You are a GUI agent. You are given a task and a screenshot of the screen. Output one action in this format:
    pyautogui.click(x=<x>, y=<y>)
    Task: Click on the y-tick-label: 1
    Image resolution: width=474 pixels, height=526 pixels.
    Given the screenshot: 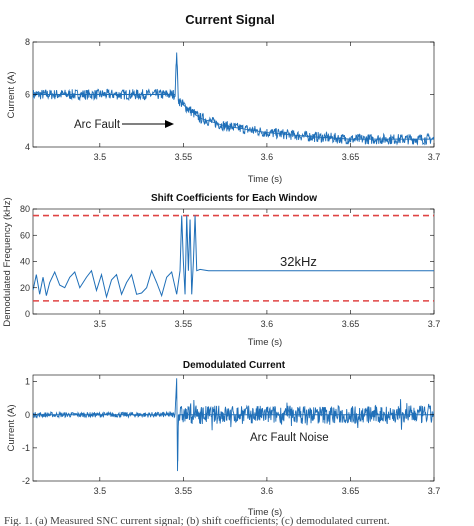 What is the action you would take?
    pyautogui.click(x=27, y=382)
    